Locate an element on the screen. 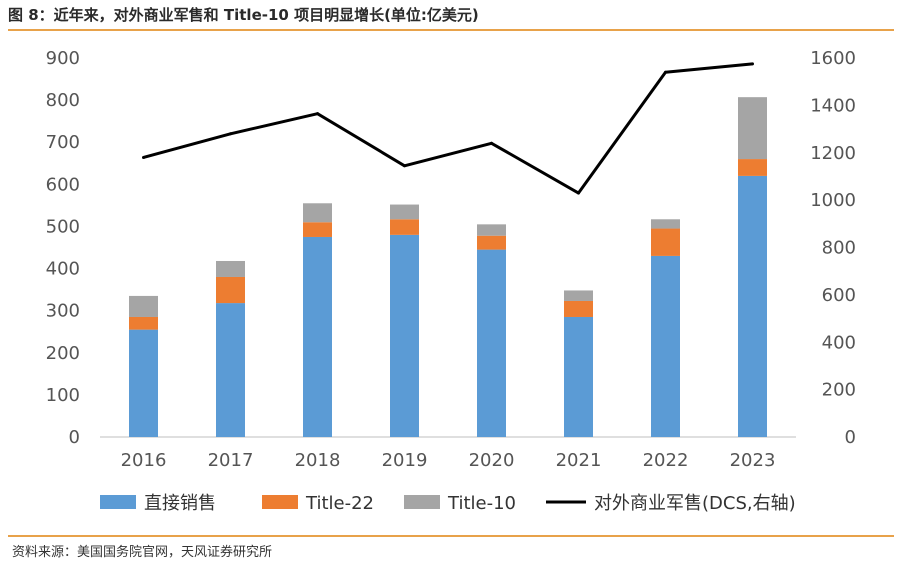 This screenshot has height=564, width=902. legend: 直接销售 Title-22 Title-10 对外商业军售(DCS,右轴) is located at coordinates (448, 503).